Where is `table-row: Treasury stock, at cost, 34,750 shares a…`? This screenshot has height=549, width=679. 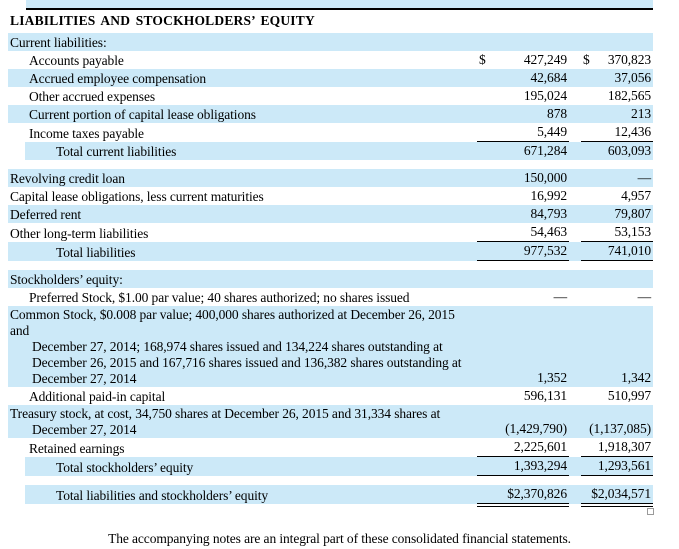
table-row: Treasury stock, at cost, 34,750 shares a… is located at coordinates (330, 421).